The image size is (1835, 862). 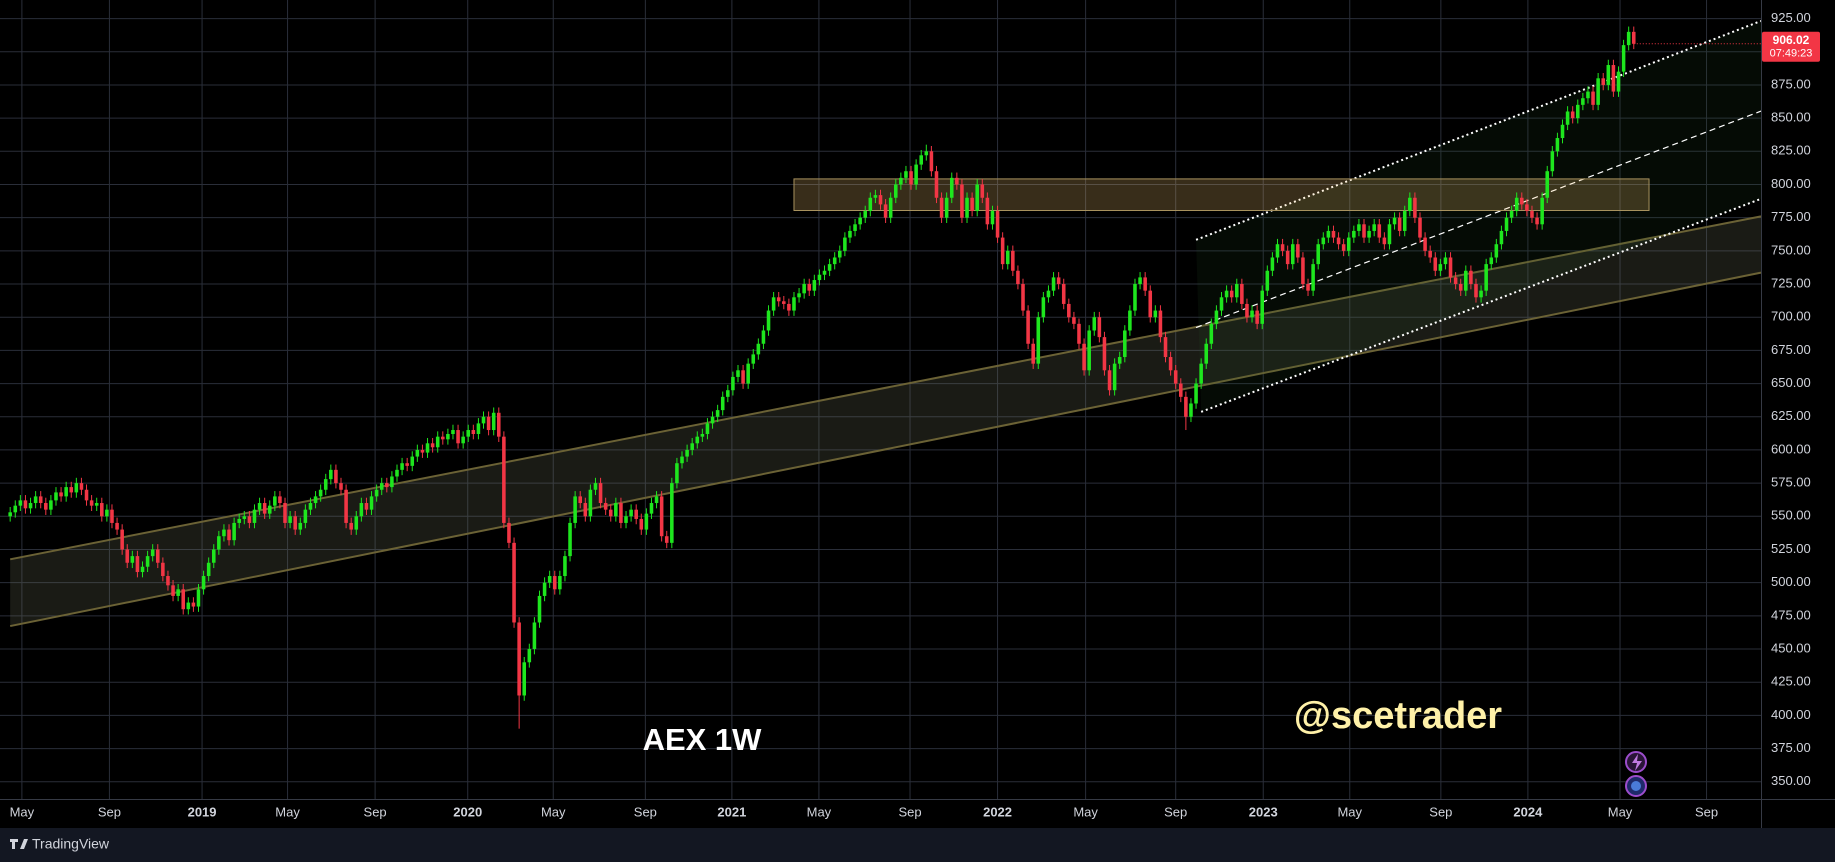 What do you see at coordinates (1478, 130) in the screenshot?
I see `band-edge` at bounding box center [1478, 130].